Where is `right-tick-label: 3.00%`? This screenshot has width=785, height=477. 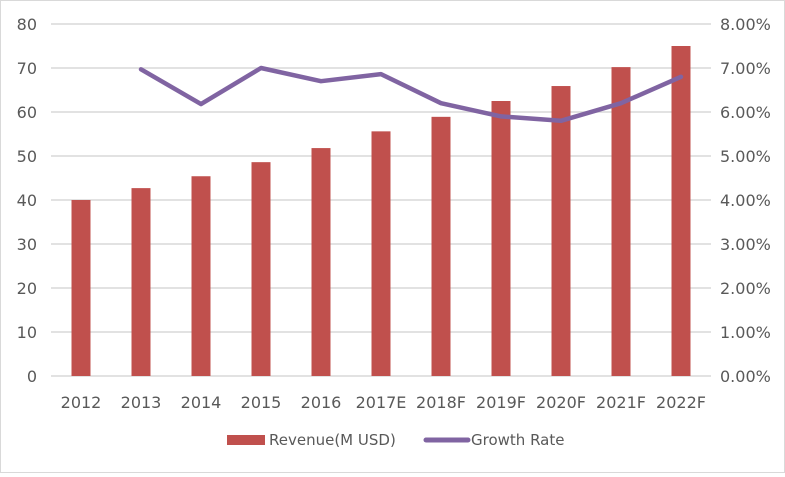 right-tick-label: 3.00% is located at coordinates (745, 244).